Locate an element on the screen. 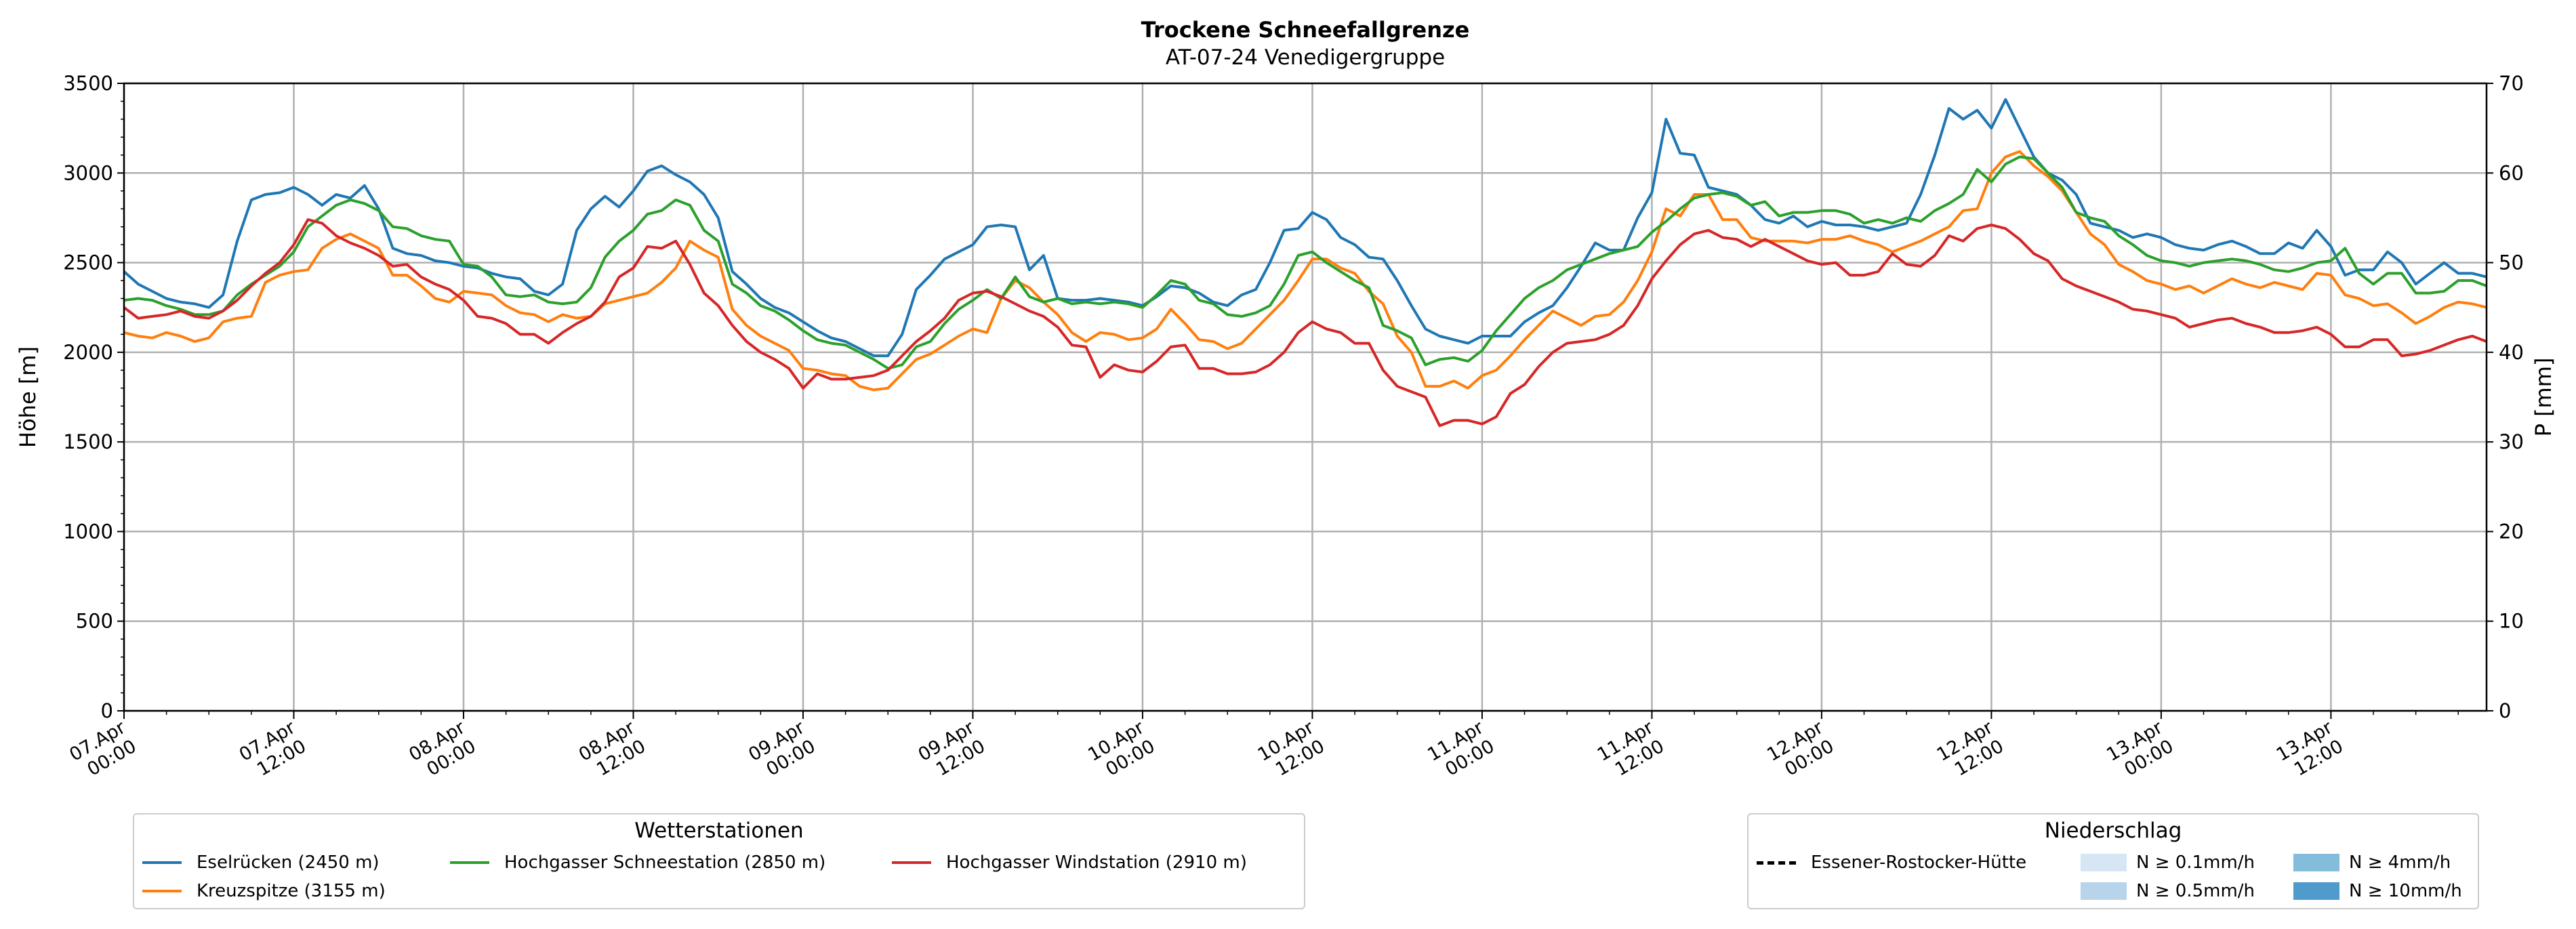 Image resolution: width=2576 pixels, height=929 pixels. y2-tick-label: 40 is located at coordinates (2511, 352).